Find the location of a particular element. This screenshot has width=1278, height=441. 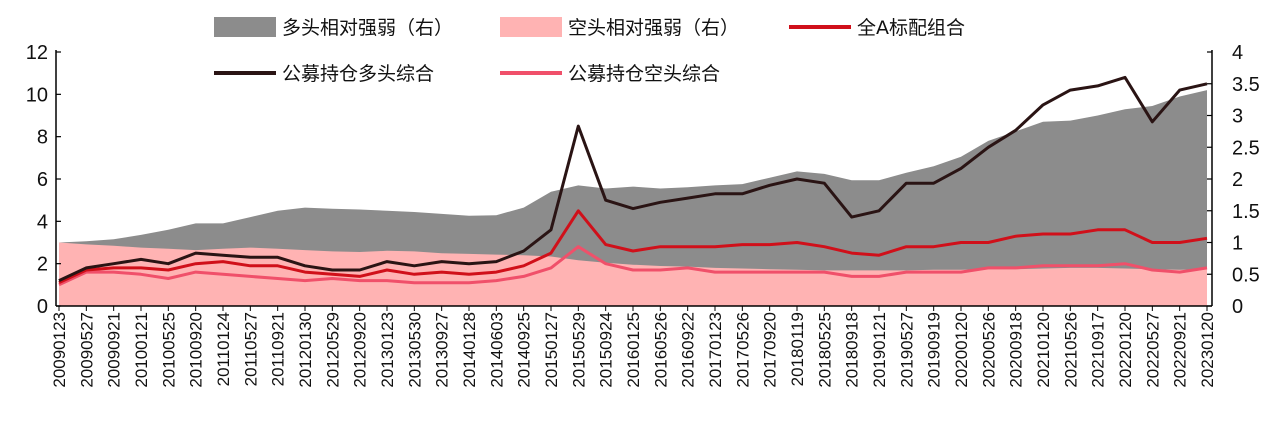

legend-label: 多头相对强弱（右） is located at coordinates (367, 28).